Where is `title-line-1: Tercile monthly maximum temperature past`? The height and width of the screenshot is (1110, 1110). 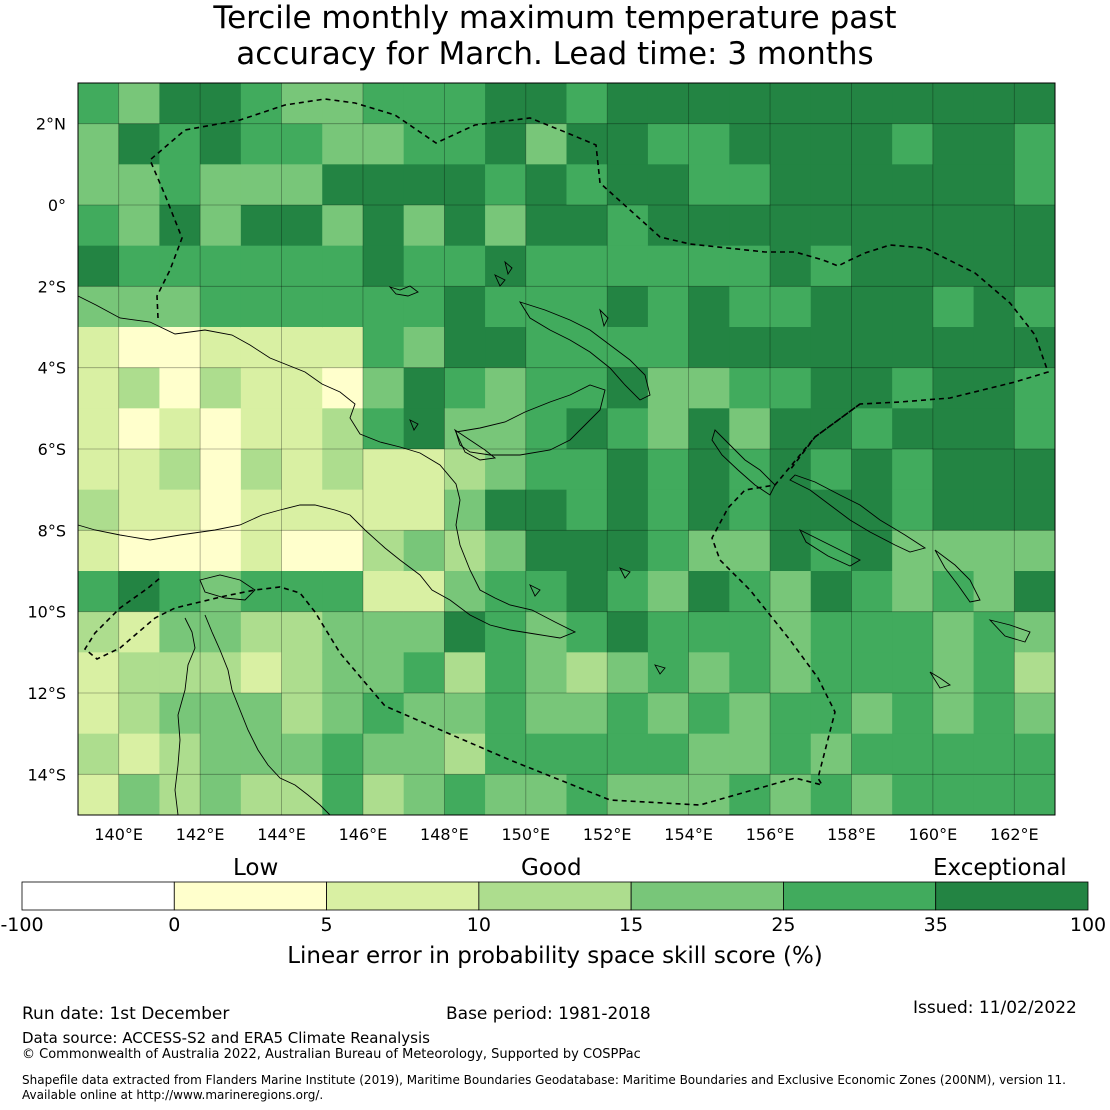
title-line-1: Tercile monthly maximum temperature past is located at coordinates (555, 18).